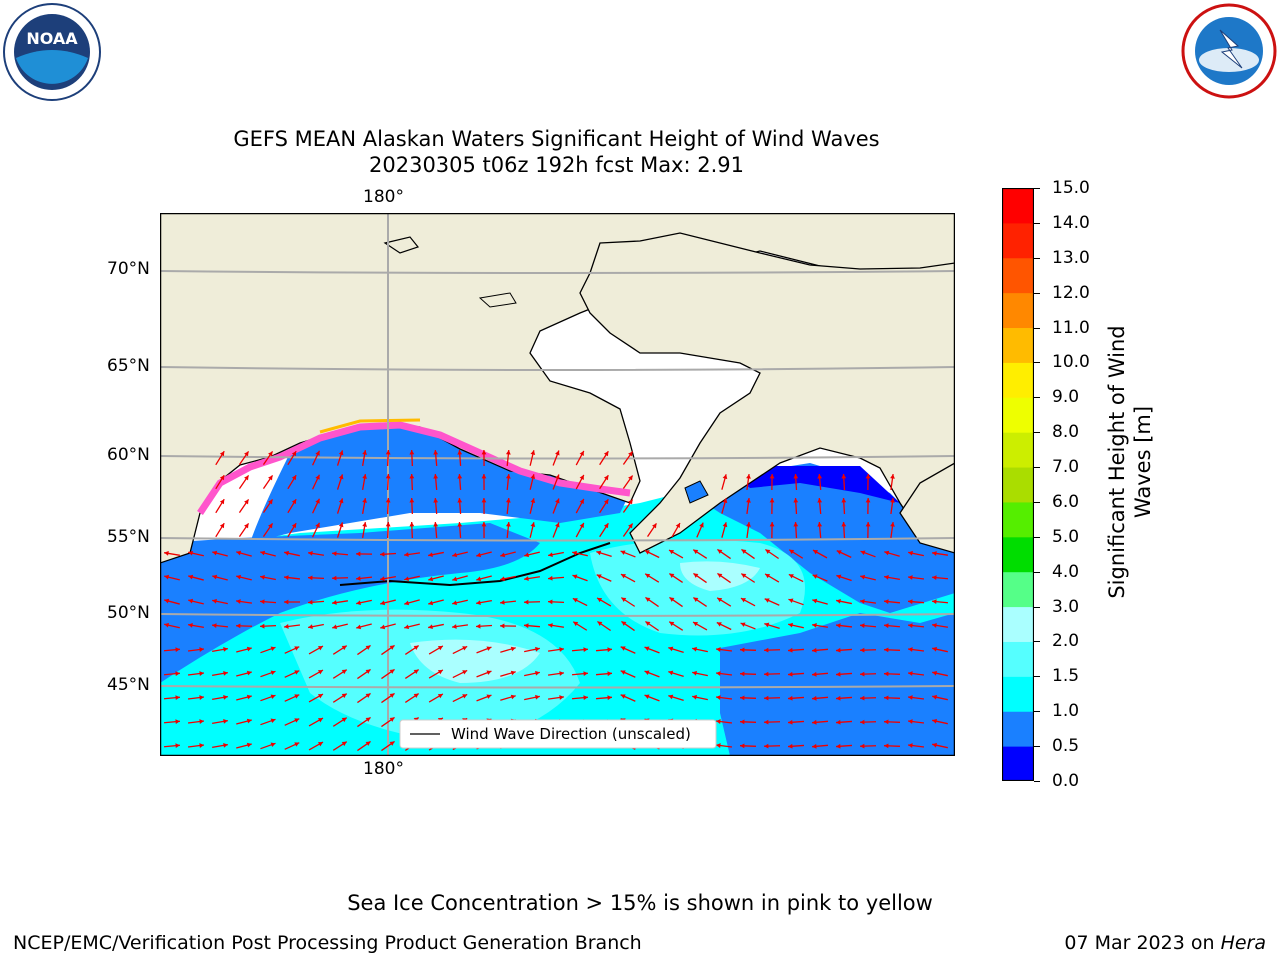 The height and width of the screenshot is (960, 1280). Describe the element at coordinates (370, 426) in the screenshot. I see `sea-ice-edge-high` at that location.